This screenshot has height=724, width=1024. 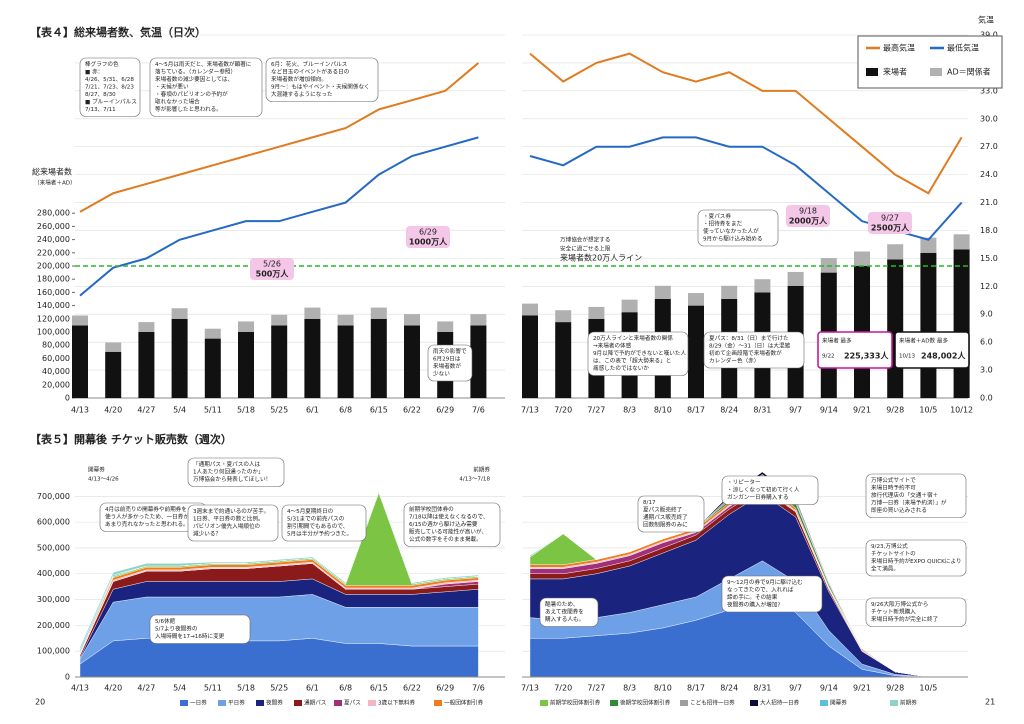 What do you see at coordinates (279, 137) in the screenshot?
I see `temp-line` at bounding box center [279, 137].